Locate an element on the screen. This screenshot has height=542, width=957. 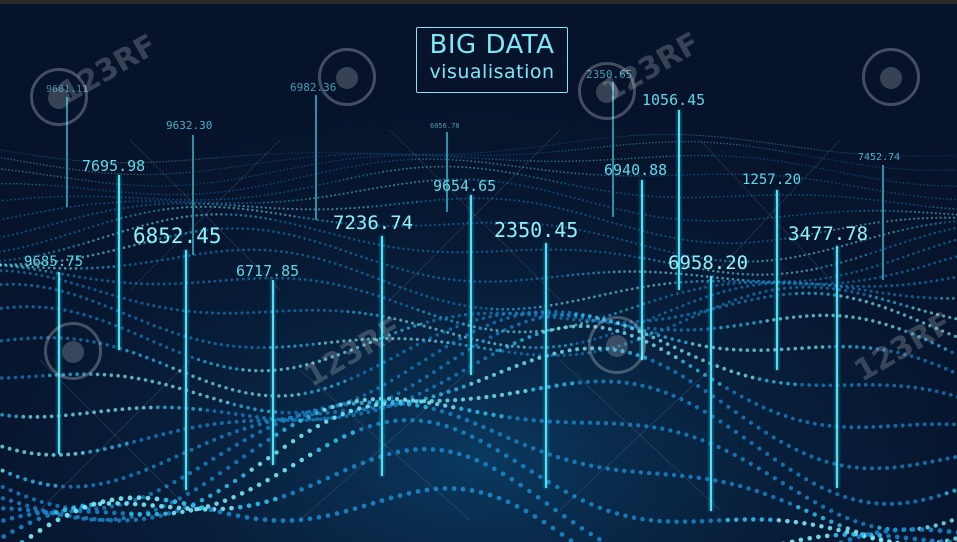
data-label: 7236.74 is located at coordinates (373, 223).